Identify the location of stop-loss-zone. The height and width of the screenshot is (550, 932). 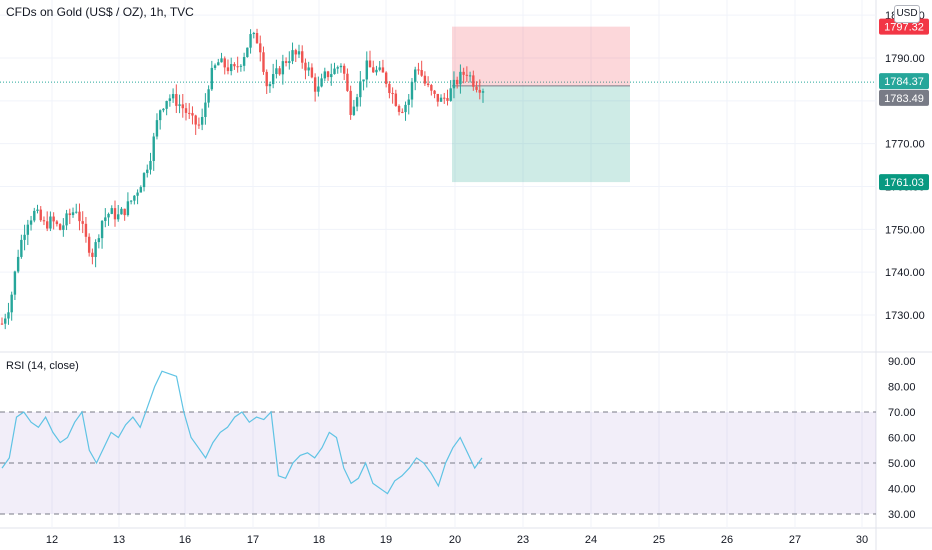
(541, 56).